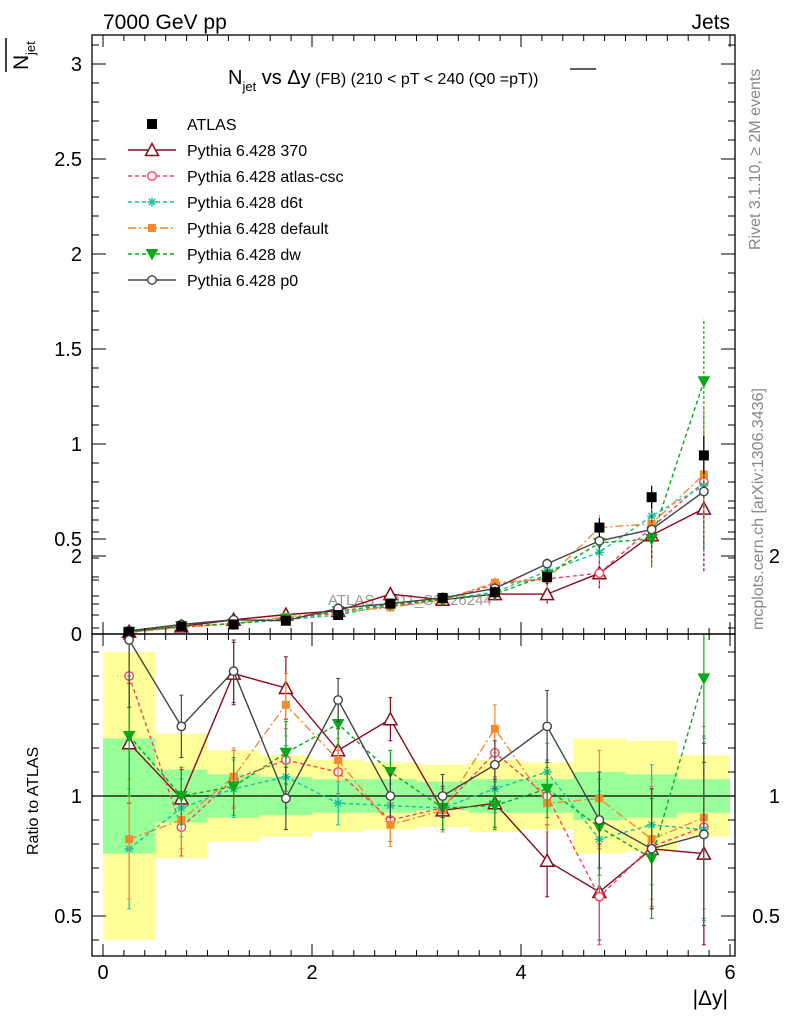 Image resolution: width=786 pixels, height=1024 pixels. Describe the element at coordinates (76, 255) in the screenshot. I see `y-tick-label: 2` at that location.